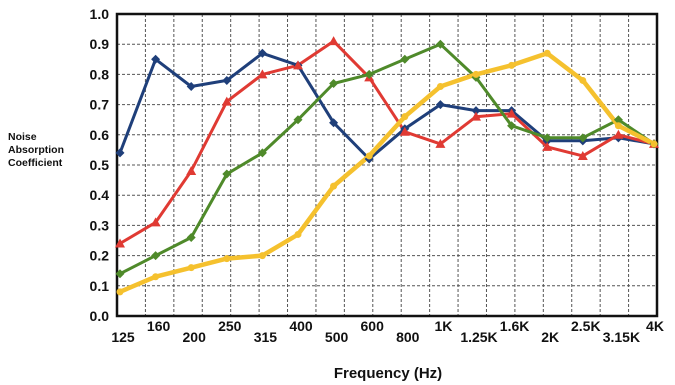  Describe the element at coordinates (100, 135) in the screenshot. I see `y-tick-label: 0.6` at that location.